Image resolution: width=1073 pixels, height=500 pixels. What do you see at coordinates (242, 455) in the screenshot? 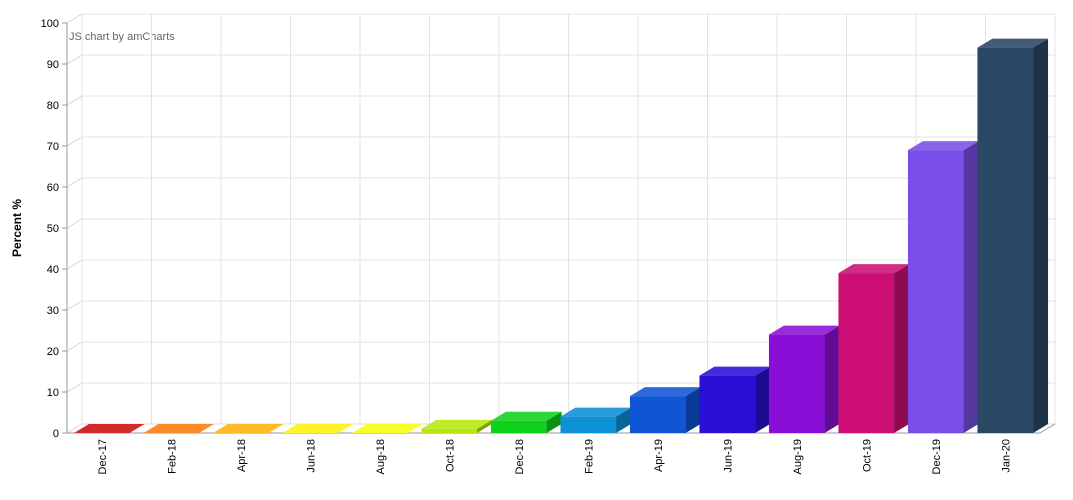
I see `x-tick-label: Apr-18` at bounding box center [242, 455].